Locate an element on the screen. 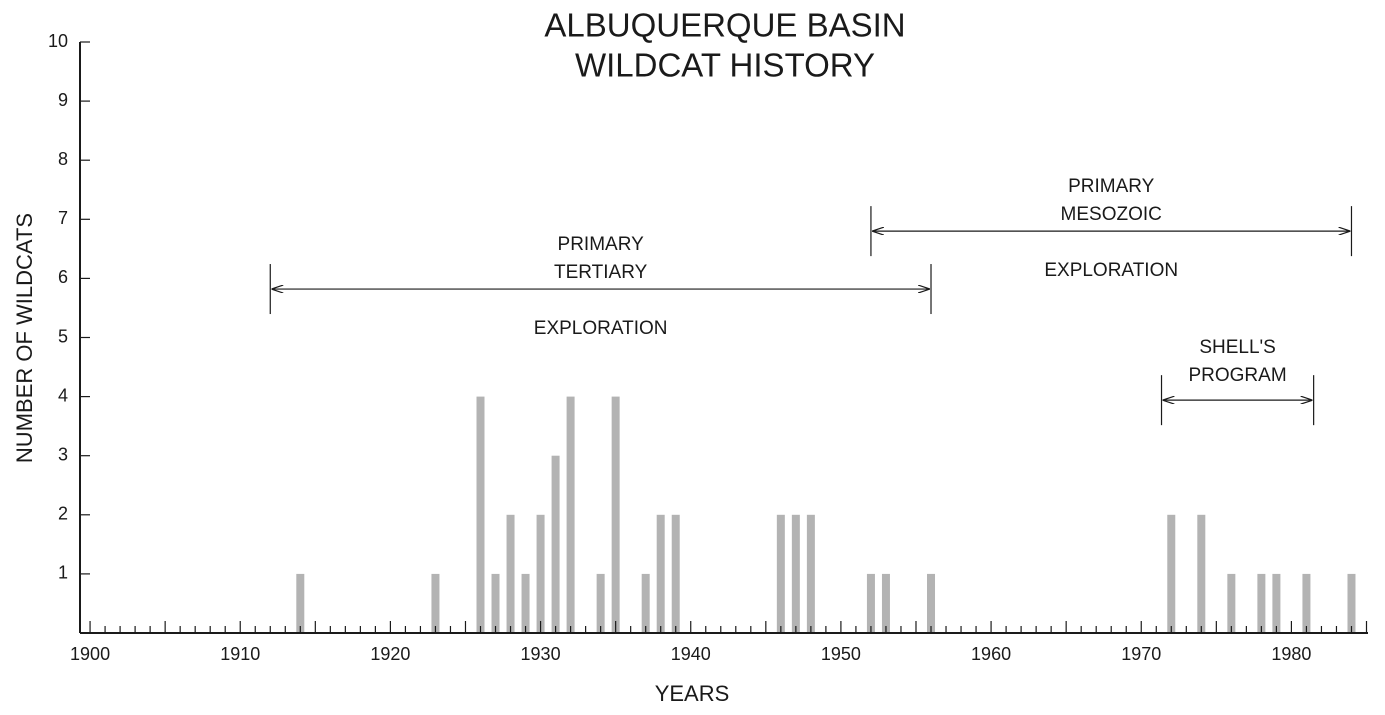 The image size is (1385, 715). y-tick-label: 4 is located at coordinates (63, 395).